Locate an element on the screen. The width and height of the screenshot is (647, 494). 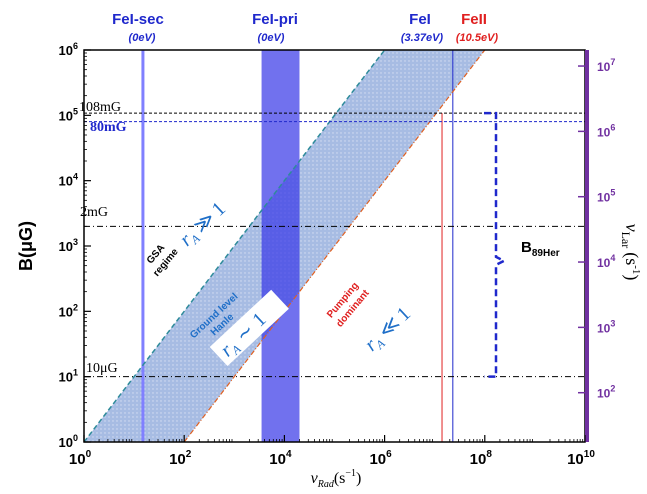
x-tick-label: 10¹⁰ is located at coordinates (581, 458).